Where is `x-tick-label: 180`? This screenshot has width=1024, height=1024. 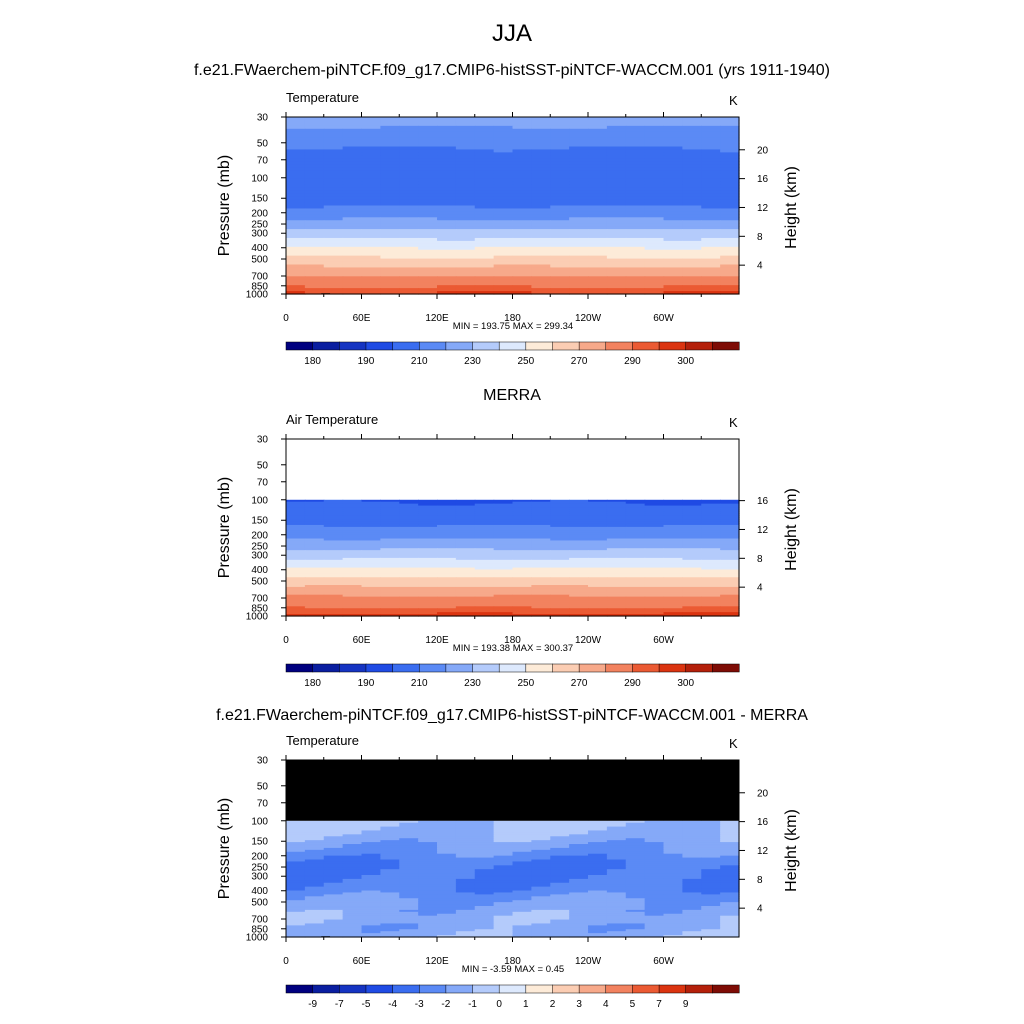
x-tick-label: 180 is located at coordinates (512, 961).